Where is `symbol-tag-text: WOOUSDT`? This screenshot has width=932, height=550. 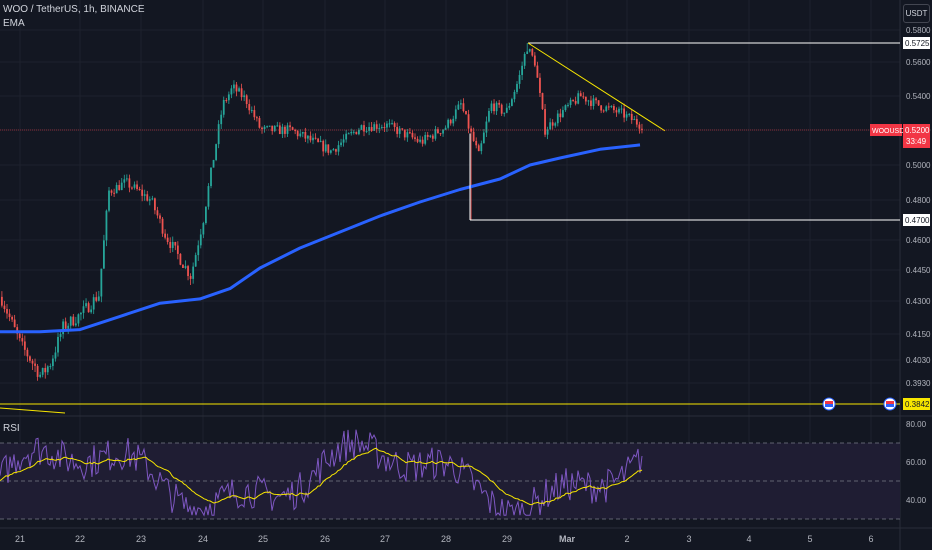
symbol-tag-text: WOOUSDT is located at coordinates (890, 131).